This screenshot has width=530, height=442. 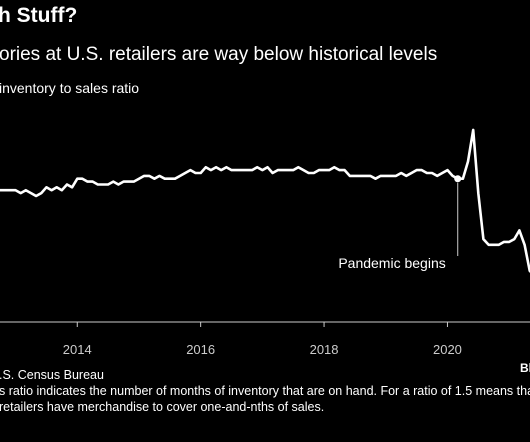 I want to click on source-note: .S. Census Bureau, so click(x=52, y=375).